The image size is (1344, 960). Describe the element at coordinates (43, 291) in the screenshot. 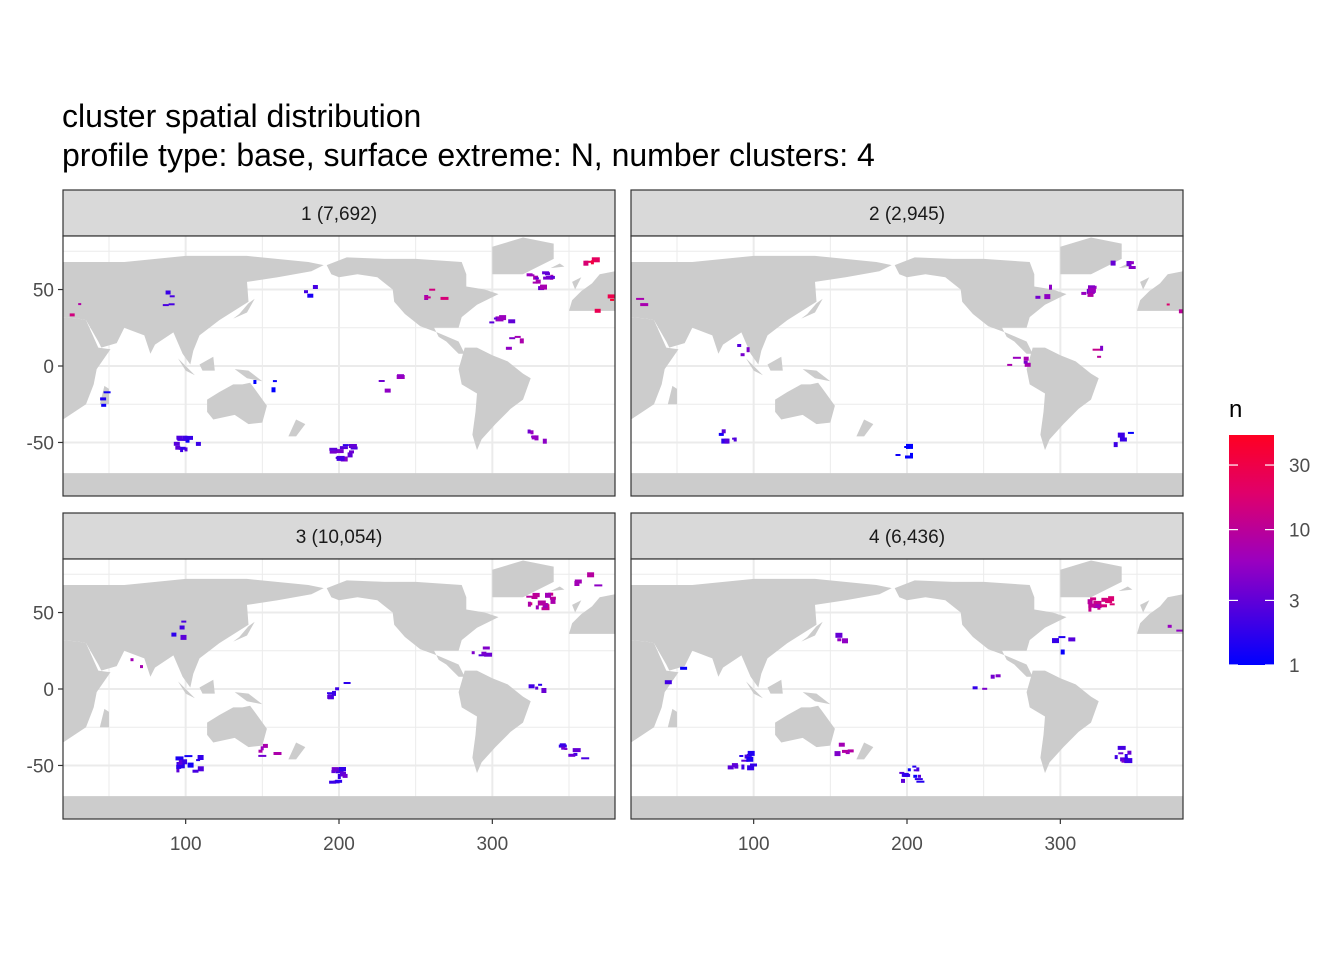

I see `y-tick-label: 50` at that location.